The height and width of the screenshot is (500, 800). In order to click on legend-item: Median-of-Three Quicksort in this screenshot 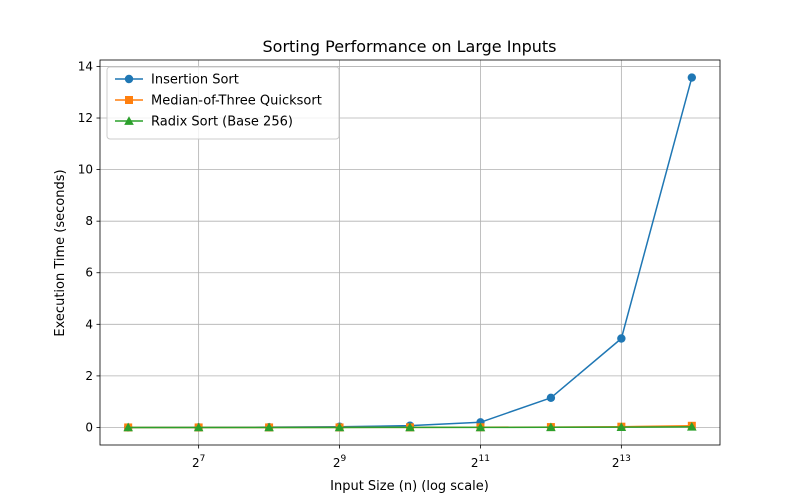, I will do `click(218, 101)`.